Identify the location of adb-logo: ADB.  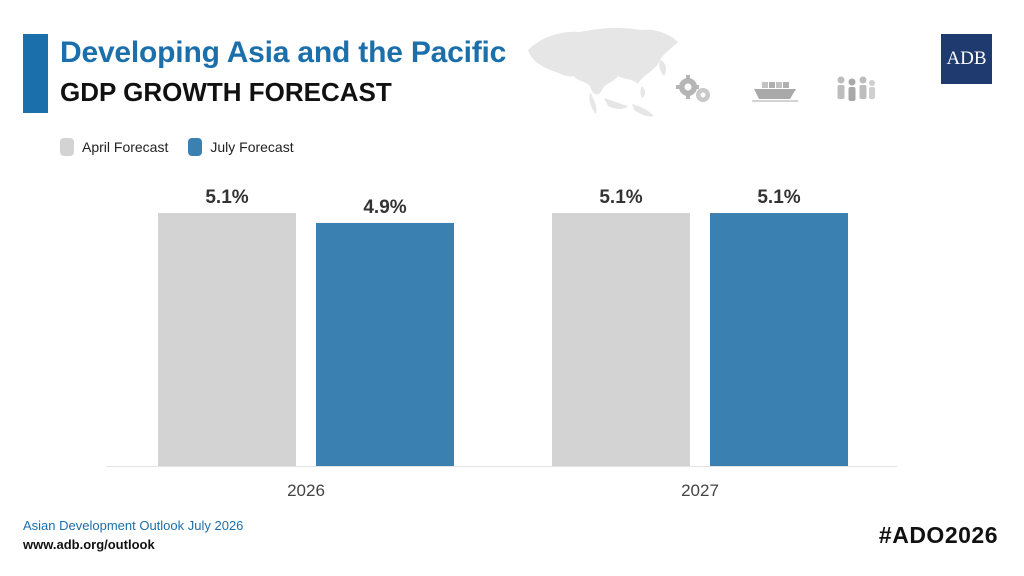
(966, 59).